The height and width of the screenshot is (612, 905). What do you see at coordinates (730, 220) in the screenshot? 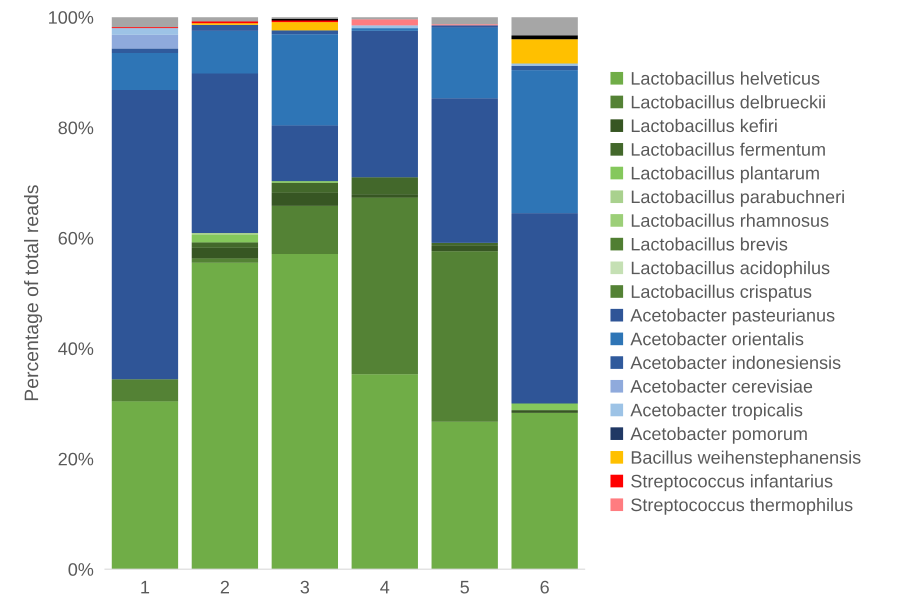
I see `legend-label: Lactobacillus rhamnosus` at bounding box center [730, 220].